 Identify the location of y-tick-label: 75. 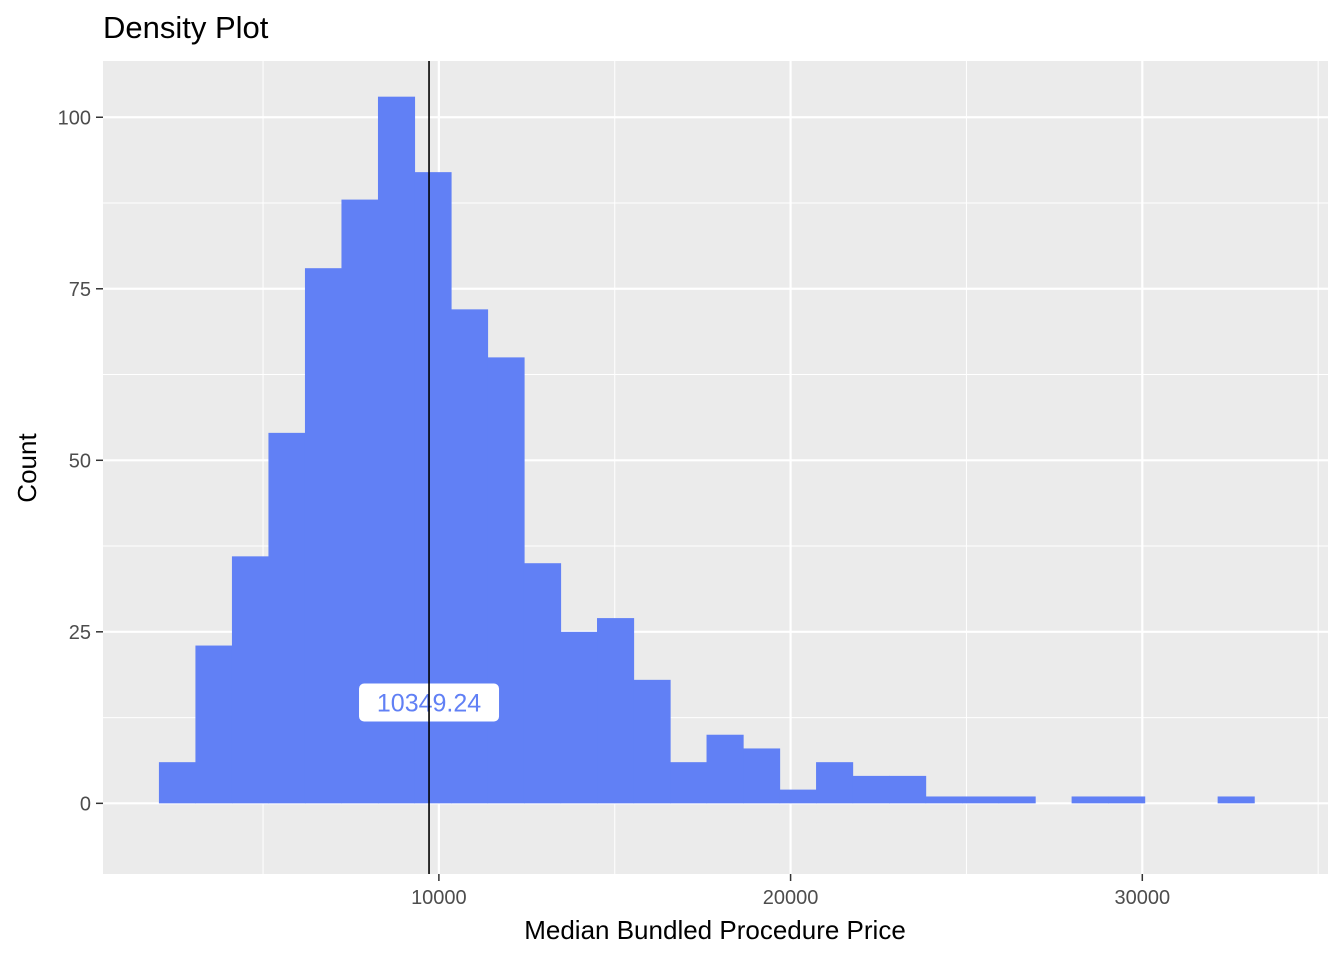
(80, 290).